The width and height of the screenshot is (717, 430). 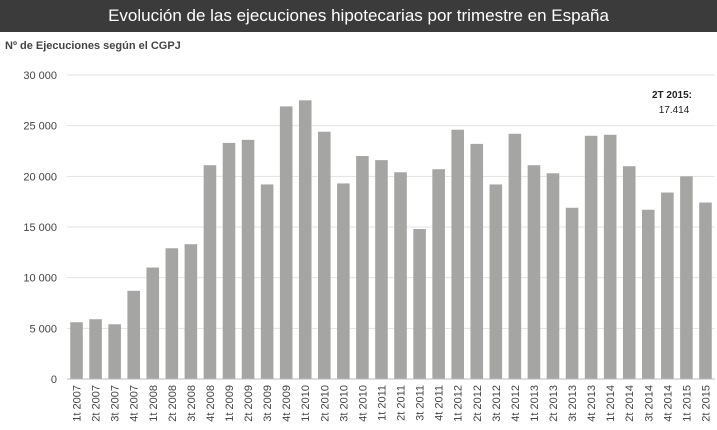 What do you see at coordinates (421, 403) in the screenshot?
I see `x-tick-label: 3t 2011` at bounding box center [421, 403].